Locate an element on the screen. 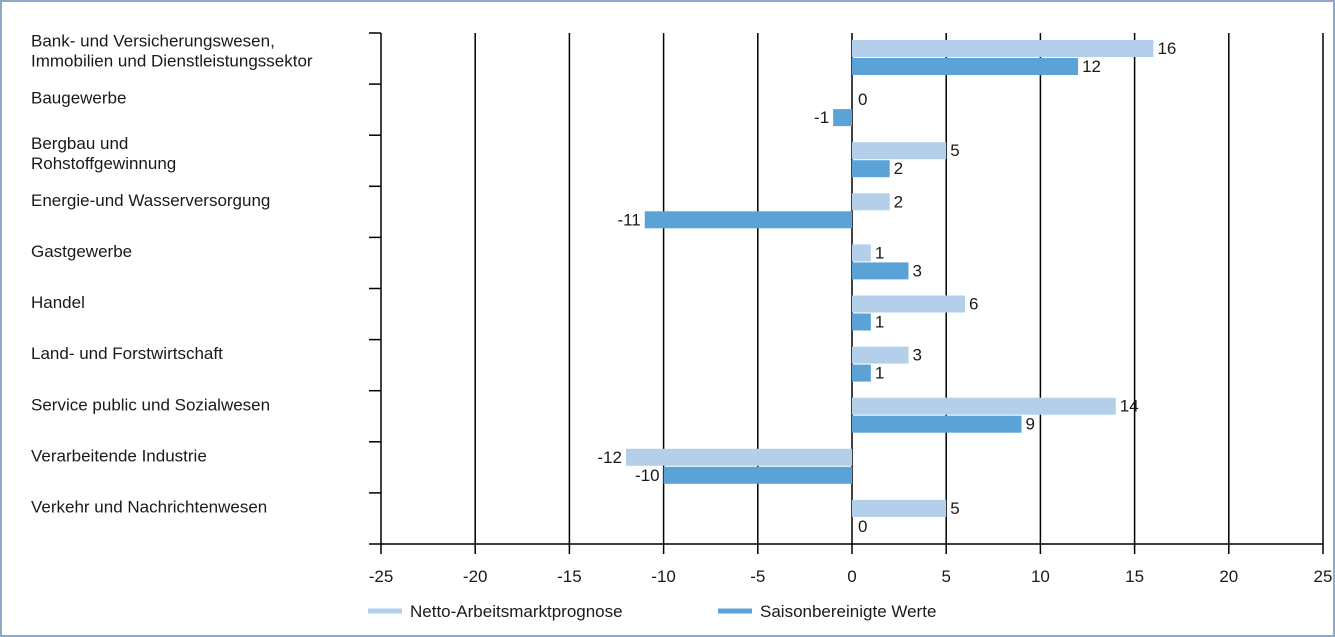 The image size is (1335, 637). x-tick-label: 10 is located at coordinates (1040, 576).